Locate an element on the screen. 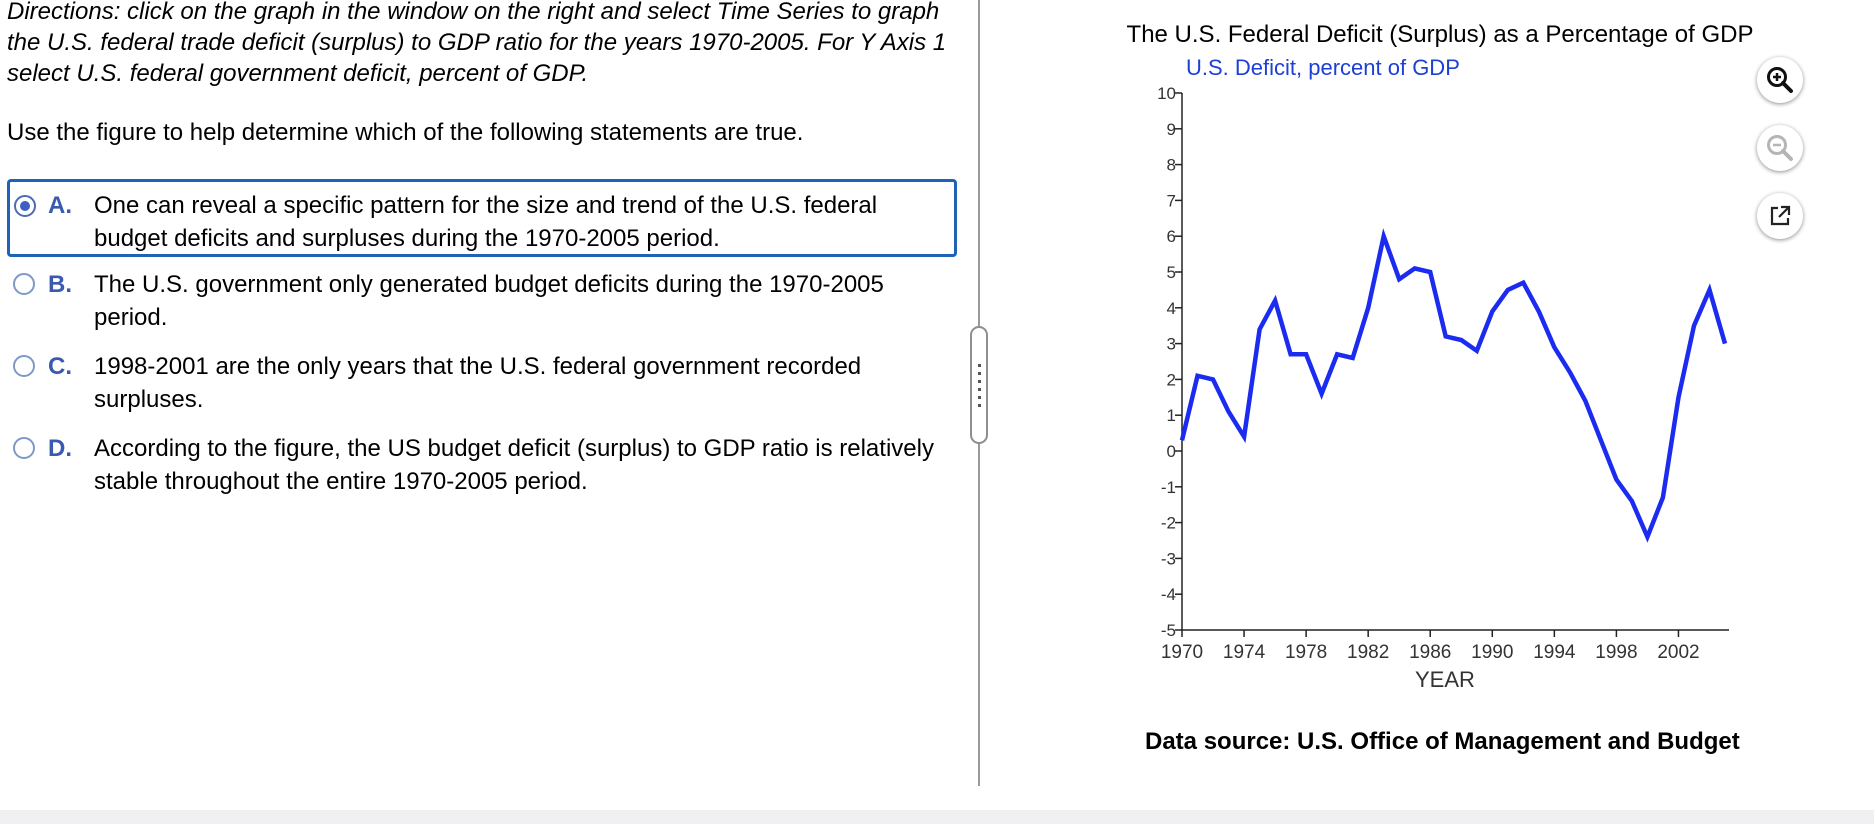  zoom-out-icon is located at coordinates (1780, 148).